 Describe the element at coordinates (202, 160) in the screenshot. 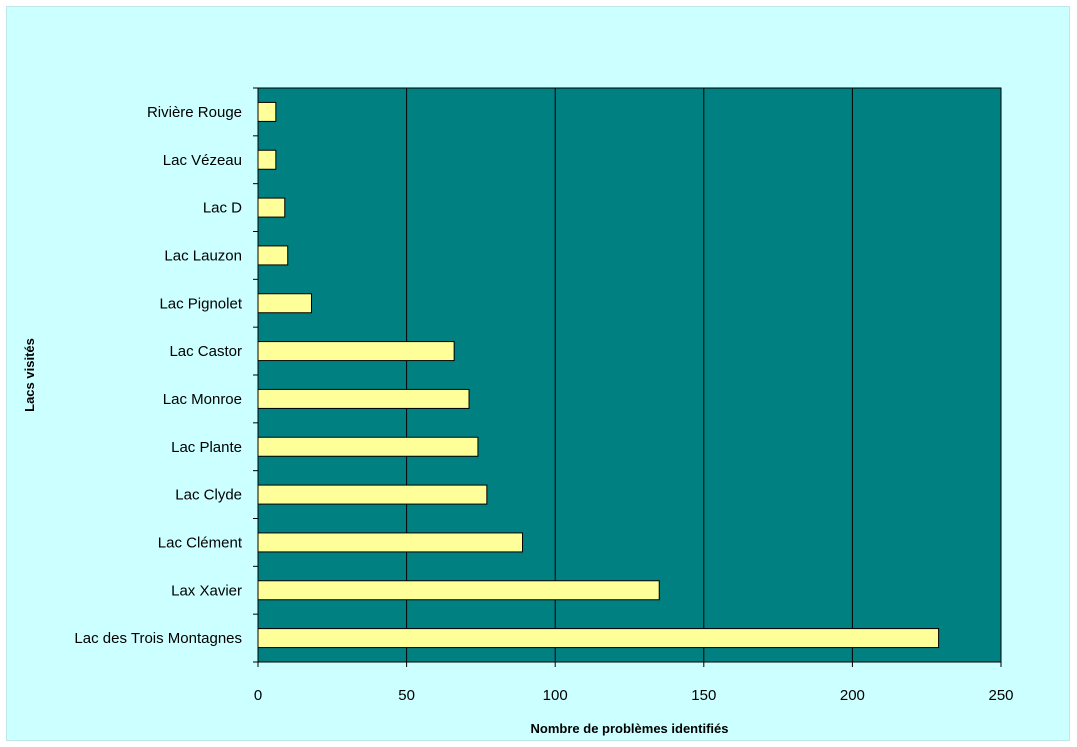

I see `y-tick-label-10: Lac Vézeau` at that location.